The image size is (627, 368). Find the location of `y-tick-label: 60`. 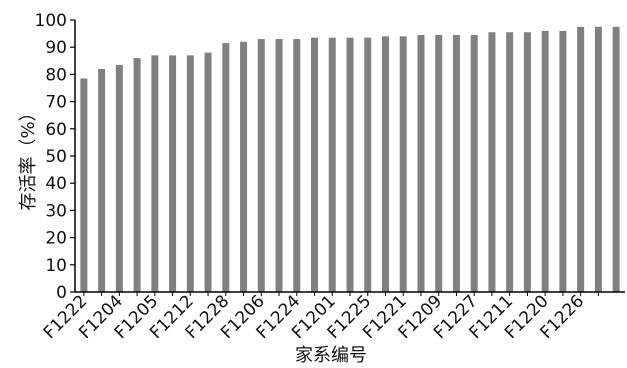

y-tick-label: 60 is located at coordinates (56, 130).